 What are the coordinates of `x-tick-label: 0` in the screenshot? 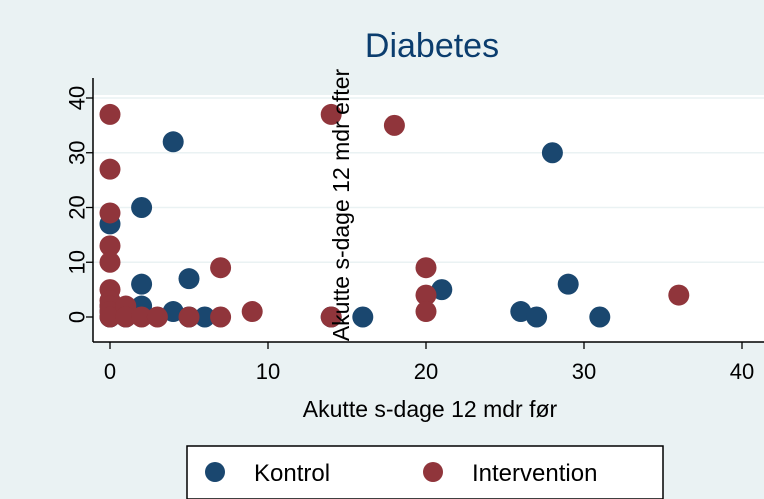 It's located at (110, 371).